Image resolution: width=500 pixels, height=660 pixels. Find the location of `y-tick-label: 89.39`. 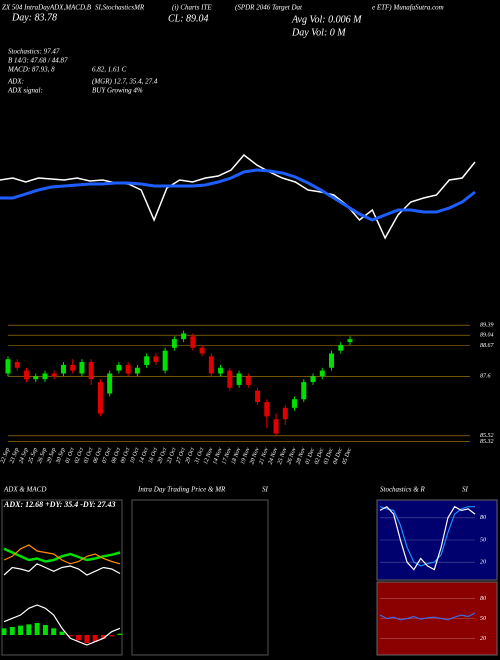

y-tick-label: 89.39 is located at coordinates (487, 326).